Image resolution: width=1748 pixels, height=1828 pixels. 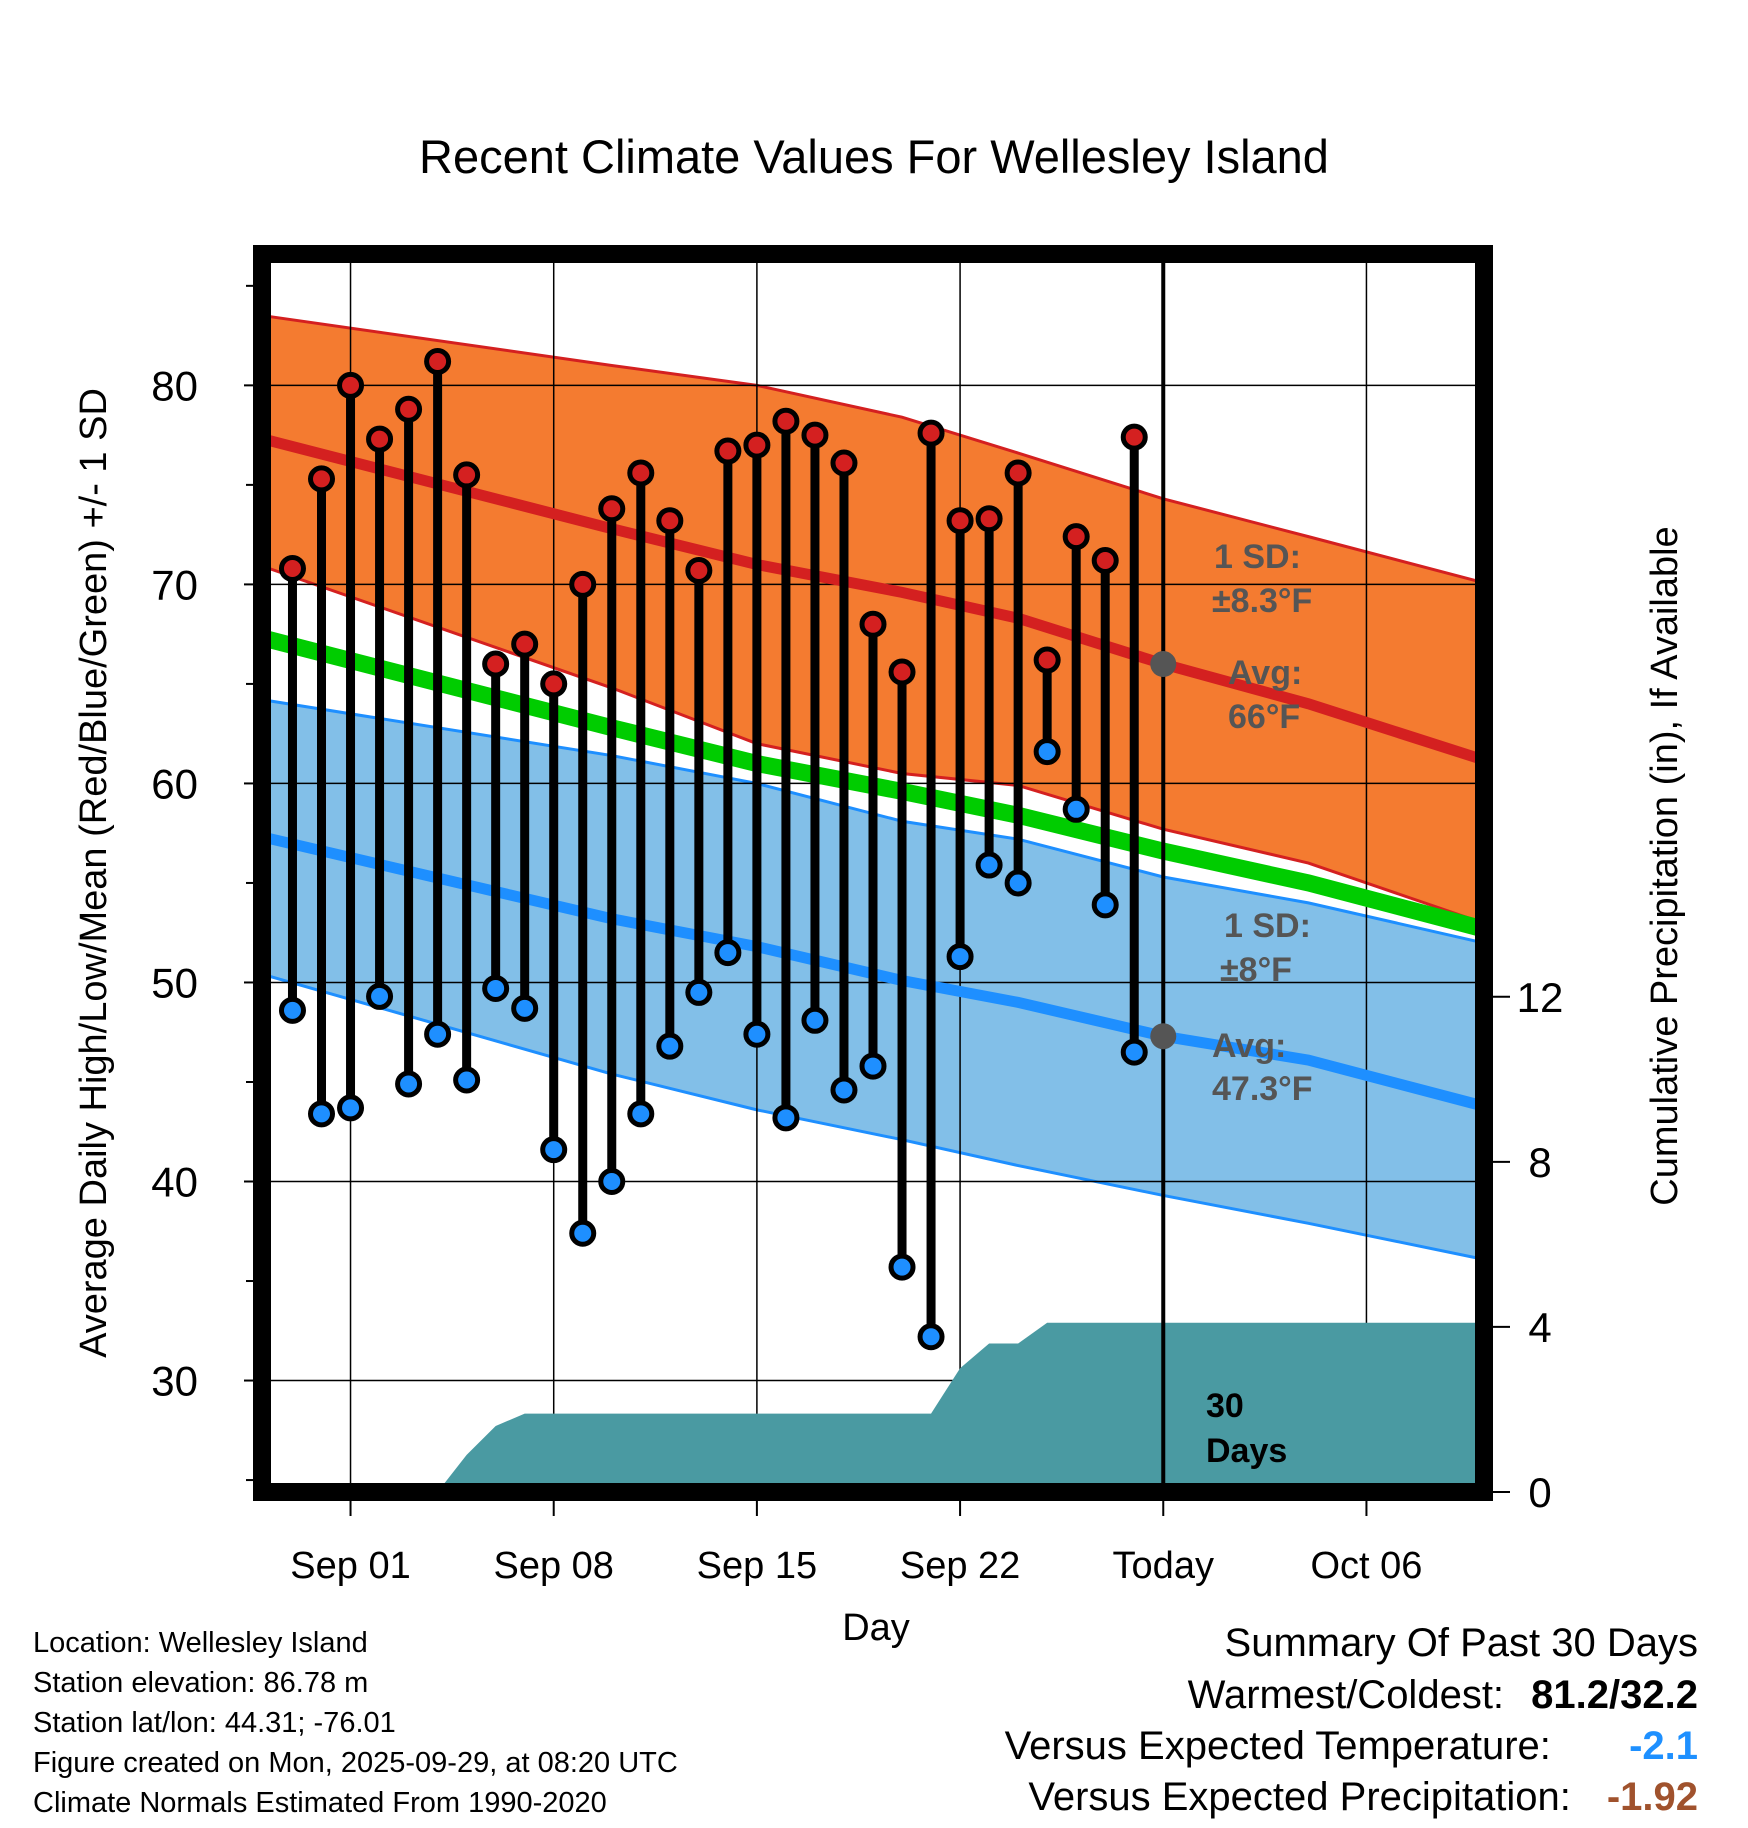 I want to click on summary-precipitation: Versus Expected Precipitation: -1.92, so click(x=1363, y=1797).